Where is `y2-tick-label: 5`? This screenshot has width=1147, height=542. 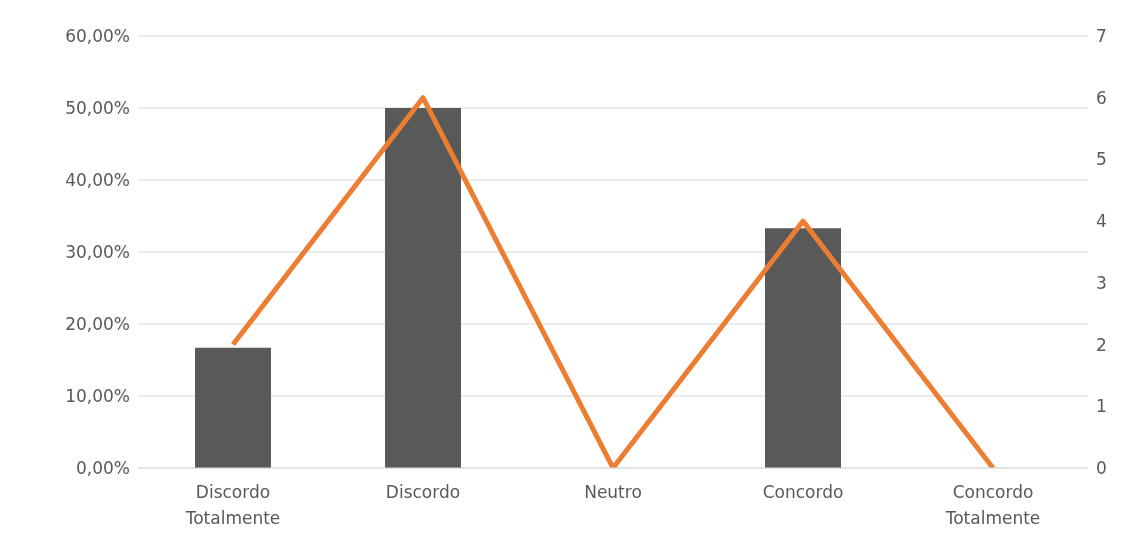 y2-tick-label: 5 is located at coordinates (1101, 159).